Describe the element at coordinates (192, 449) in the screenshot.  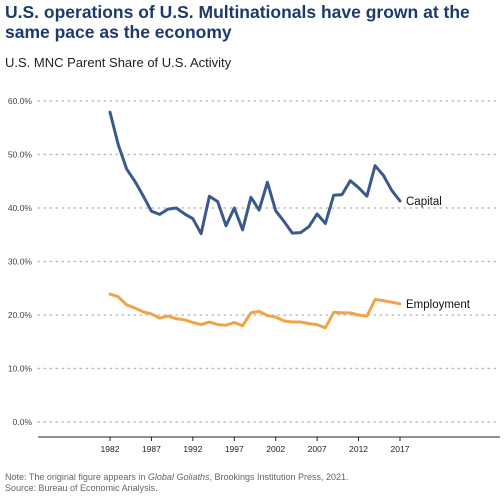
I see `x-tick-label: 1992` at that location.